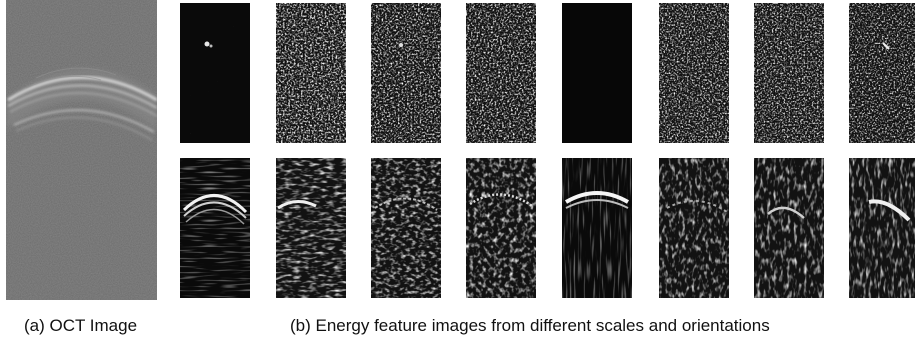  I want to click on caption-panel-a: (a) OCT Image, so click(81, 325).